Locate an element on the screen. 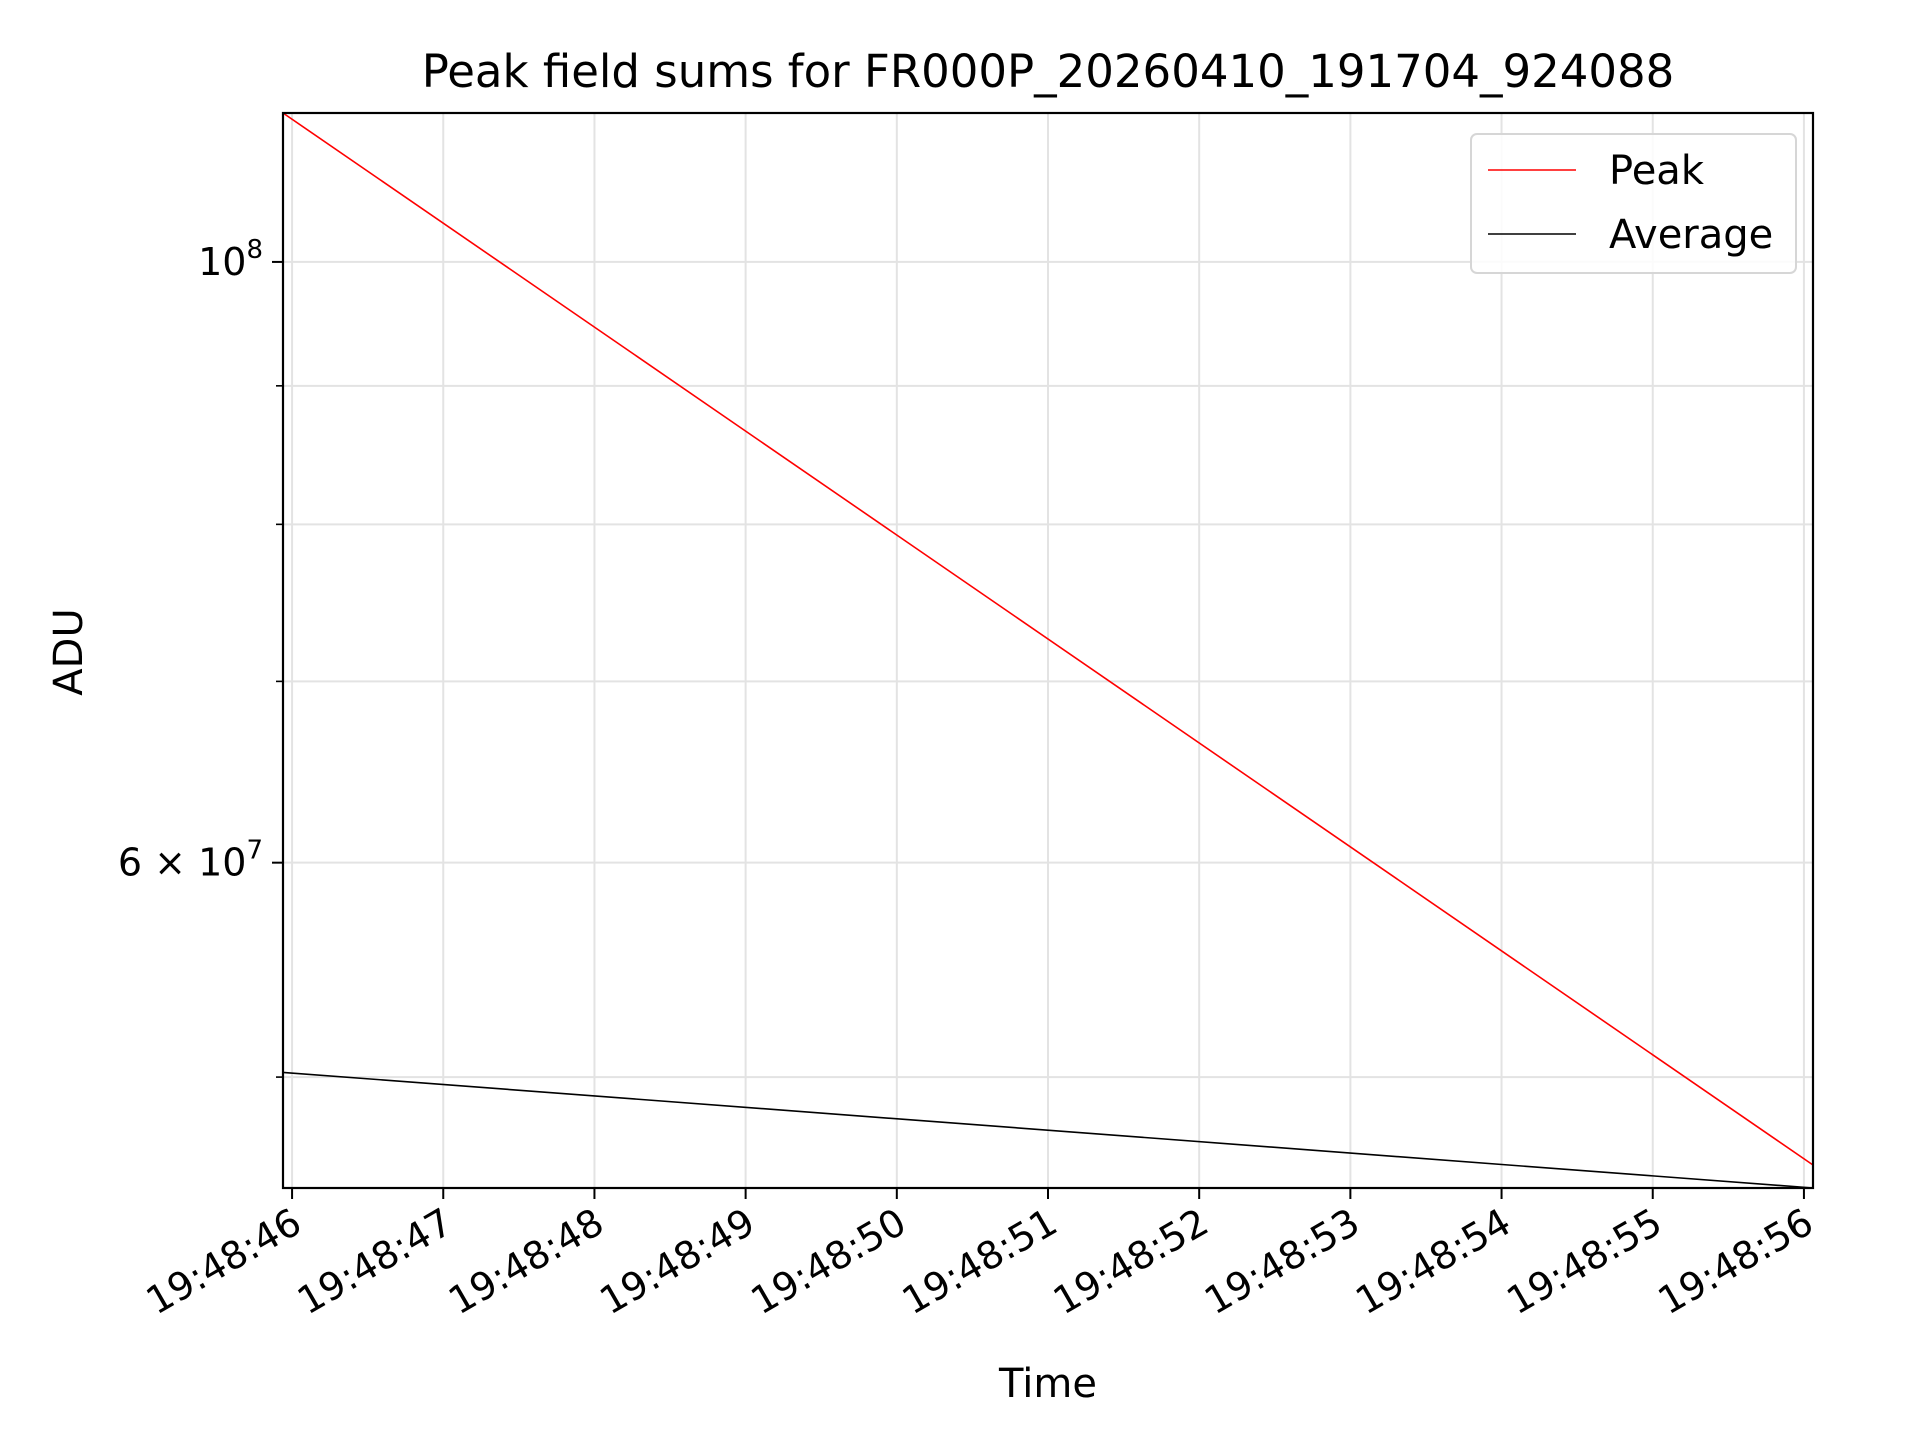  y-axis-ticks: 108 6 × 107 is located at coordinates (200, 656).